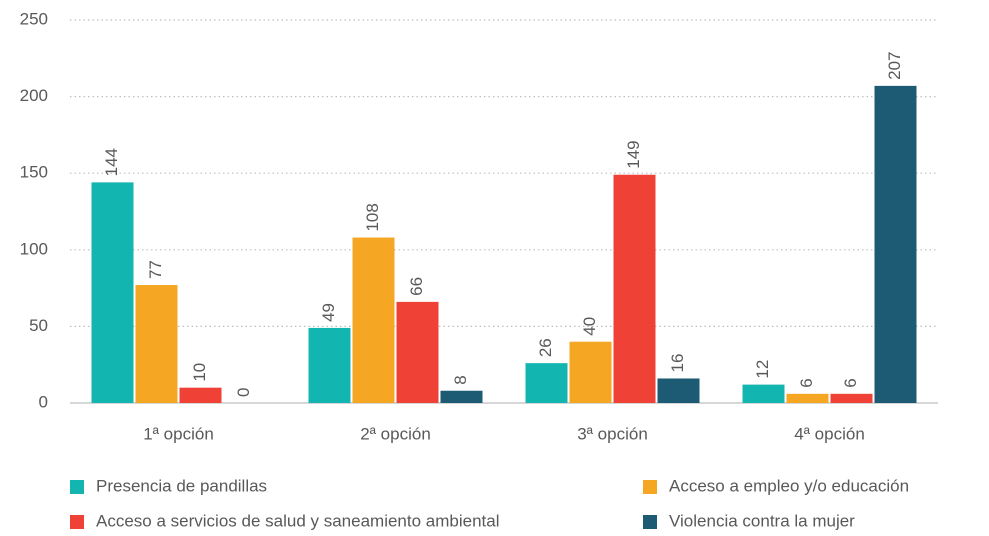  I want to click on legend-label: Presencia de pandillas, so click(181, 485).